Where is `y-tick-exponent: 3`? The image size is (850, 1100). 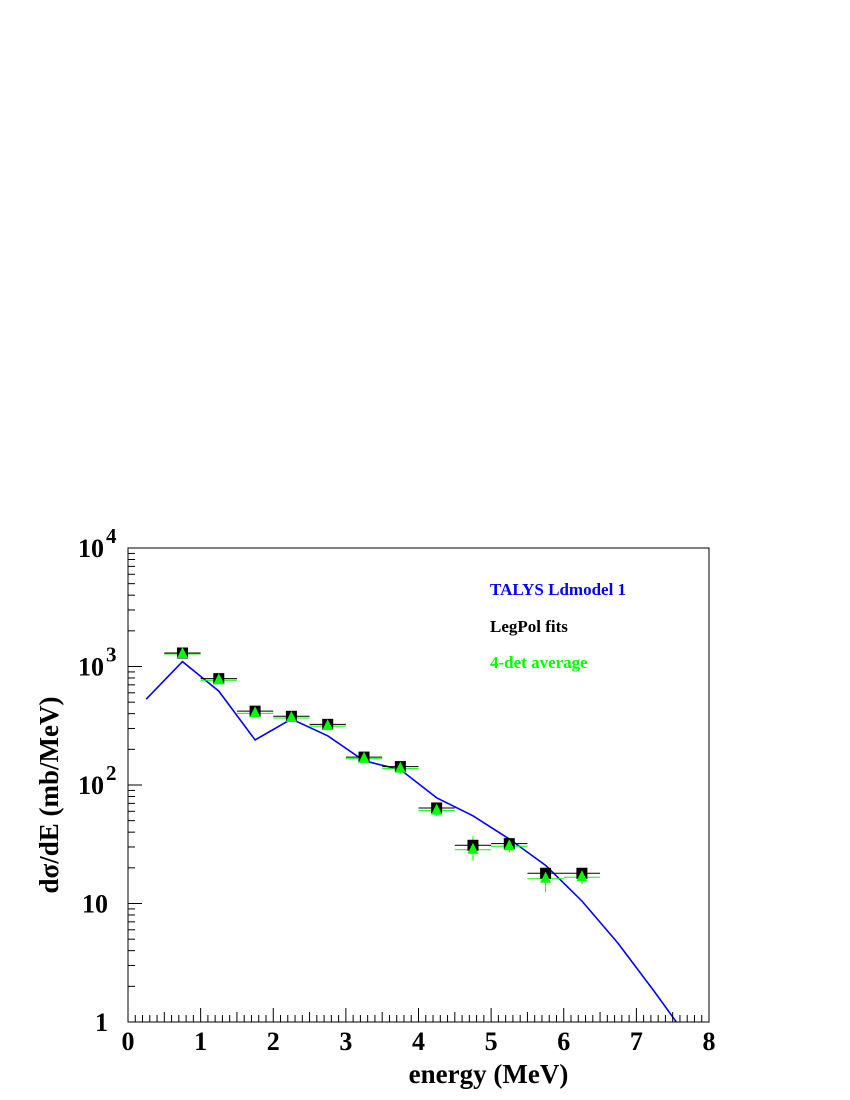
y-tick-exponent: 3 is located at coordinates (111, 655).